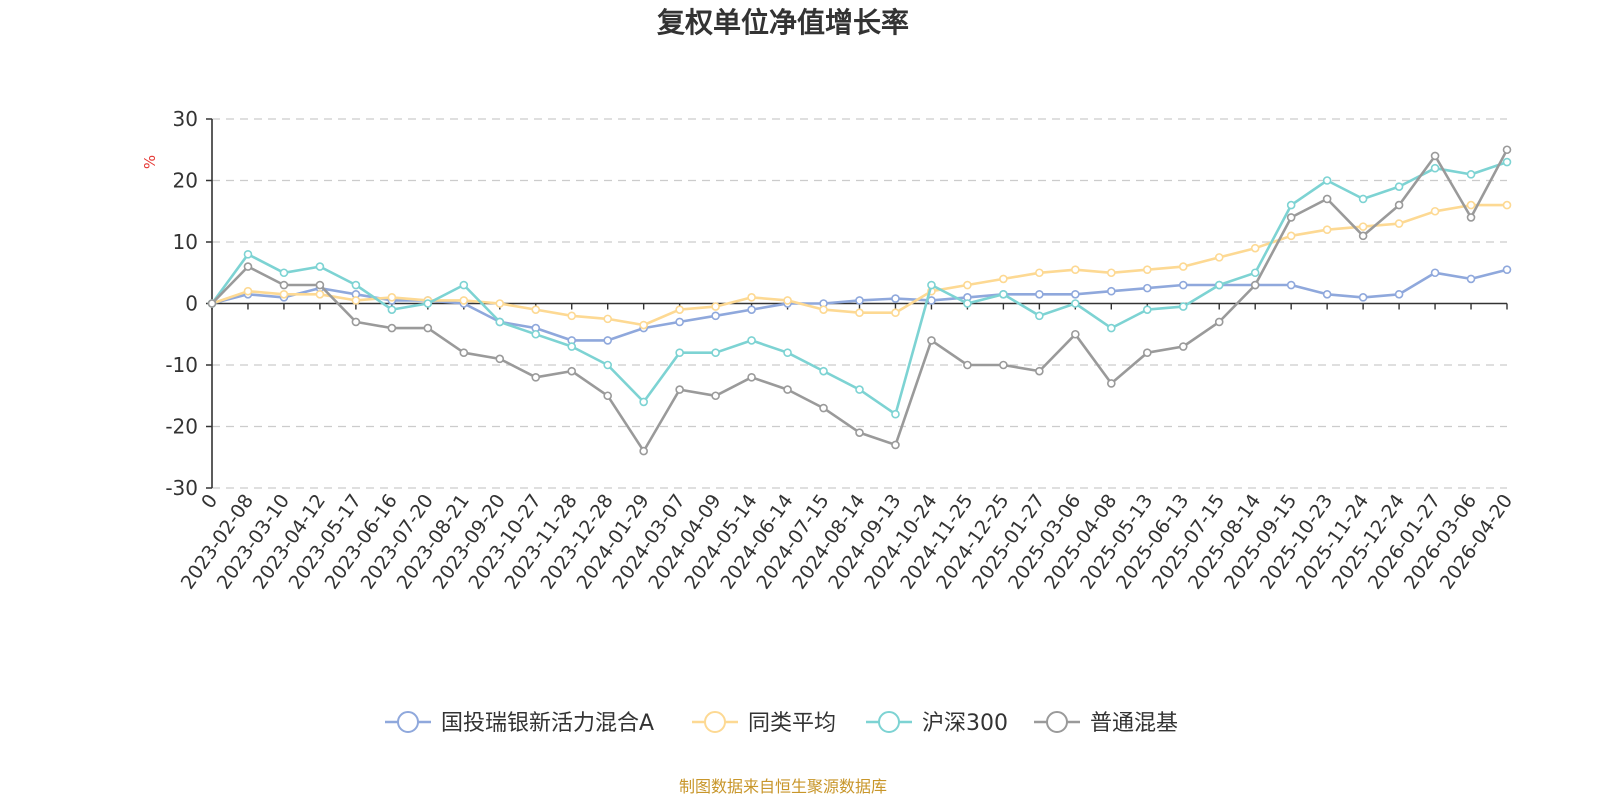  Describe the element at coordinates (1134, 723) in the screenshot. I see `legend-label-3: 普通混基` at that location.